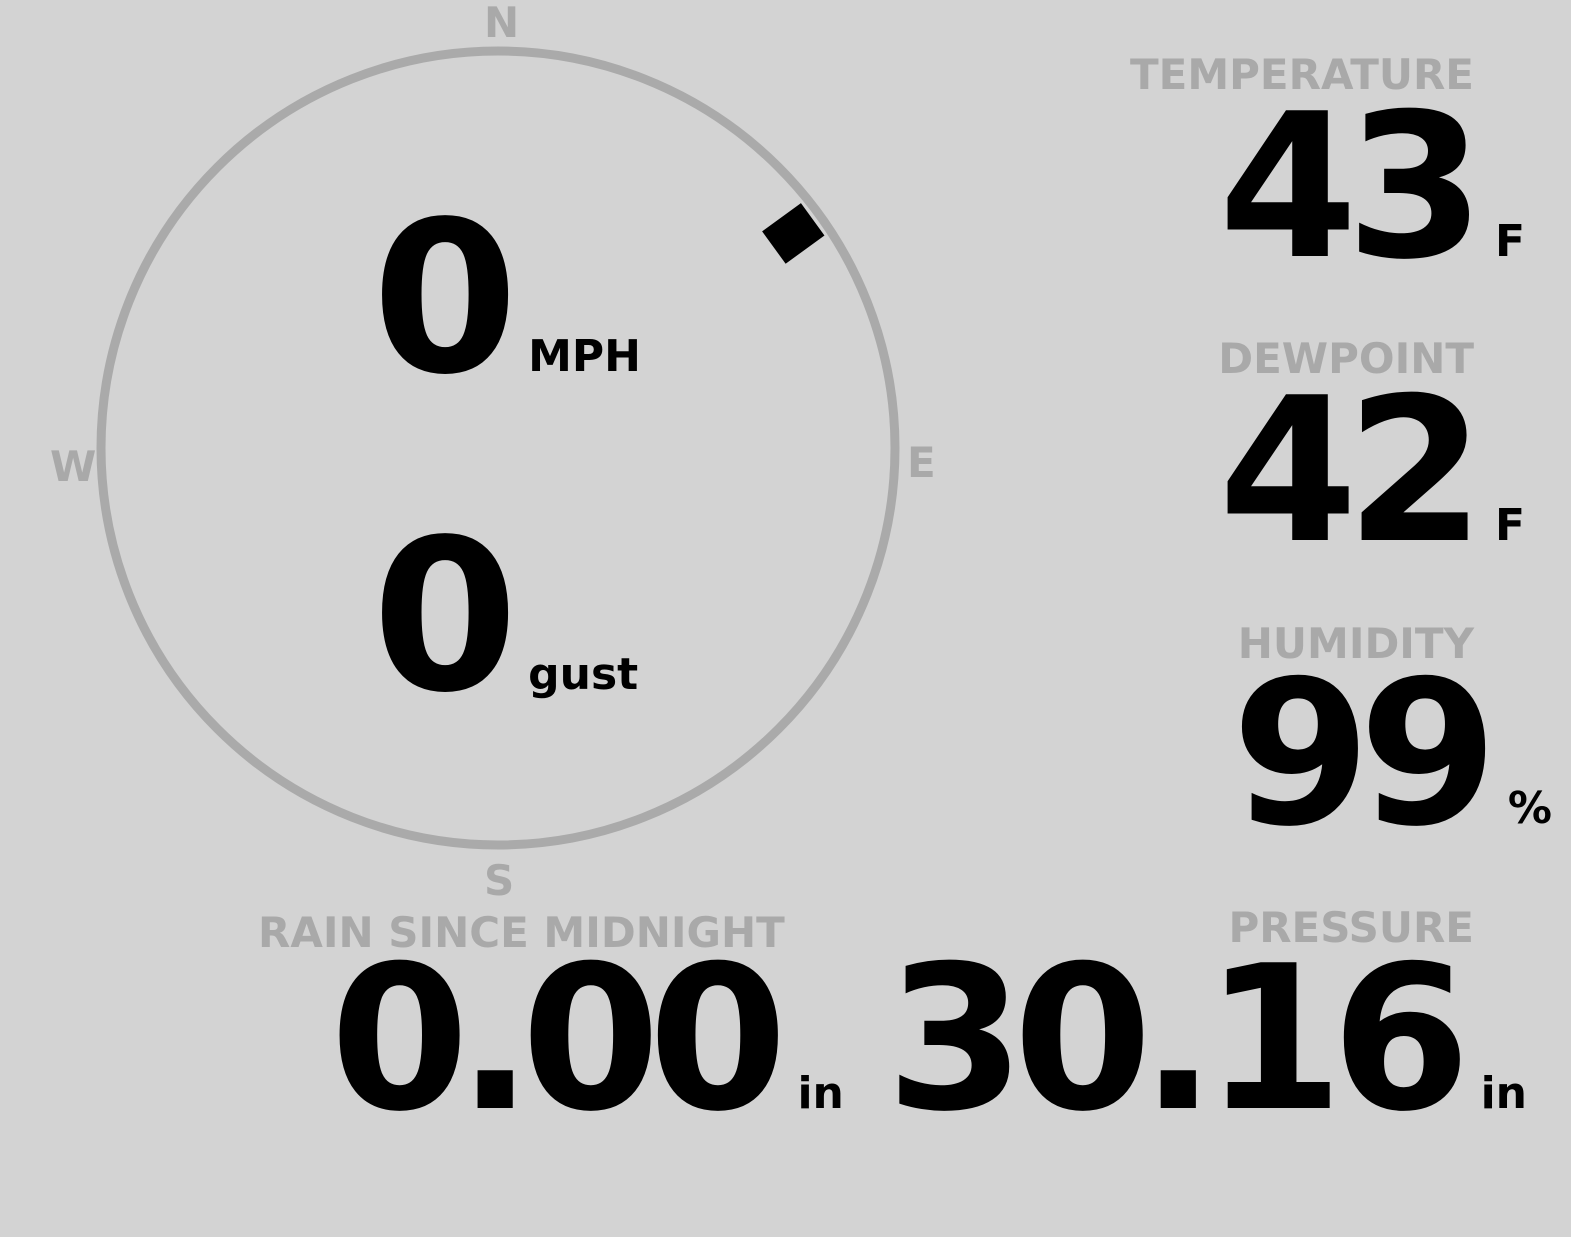 The height and width of the screenshot is (1237, 1571). What do you see at coordinates (1509, 241) in the screenshot?
I see `temperature-unit: F` at bounding box center [1509, 241].